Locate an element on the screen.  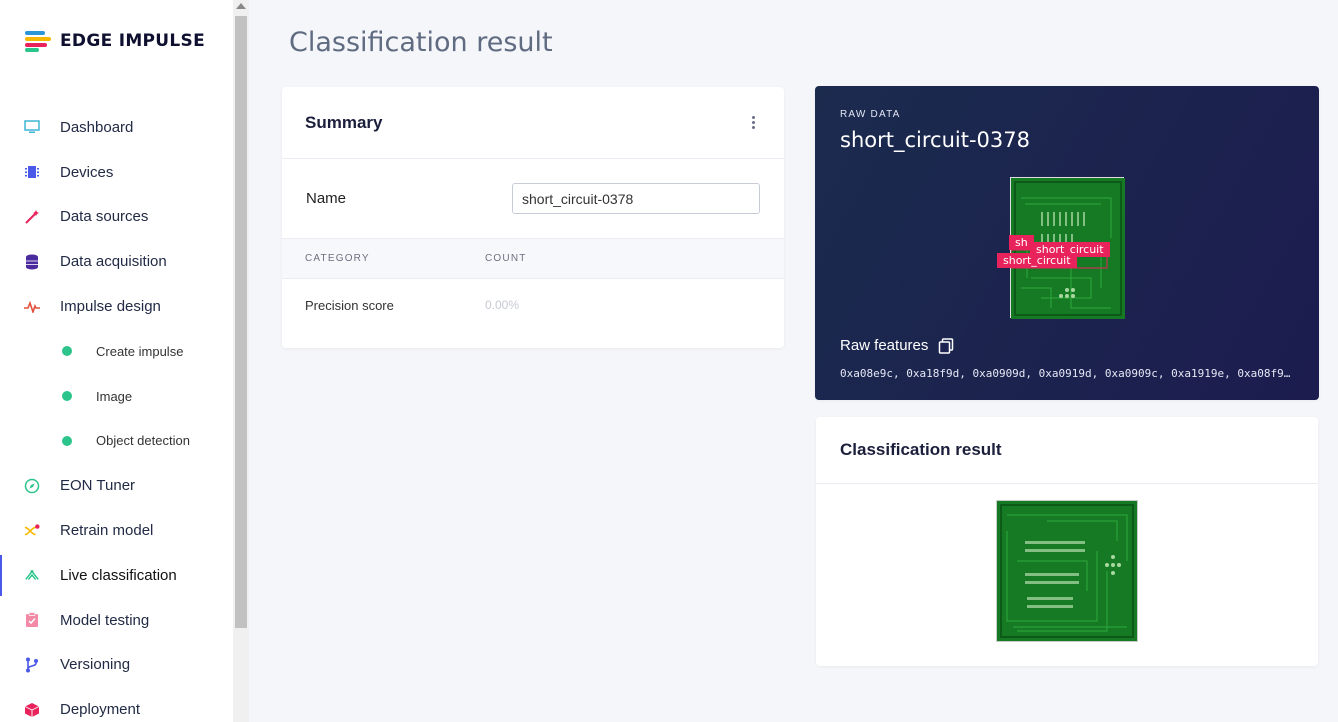
summary-header: Summary is located at coordinates (533, 123).